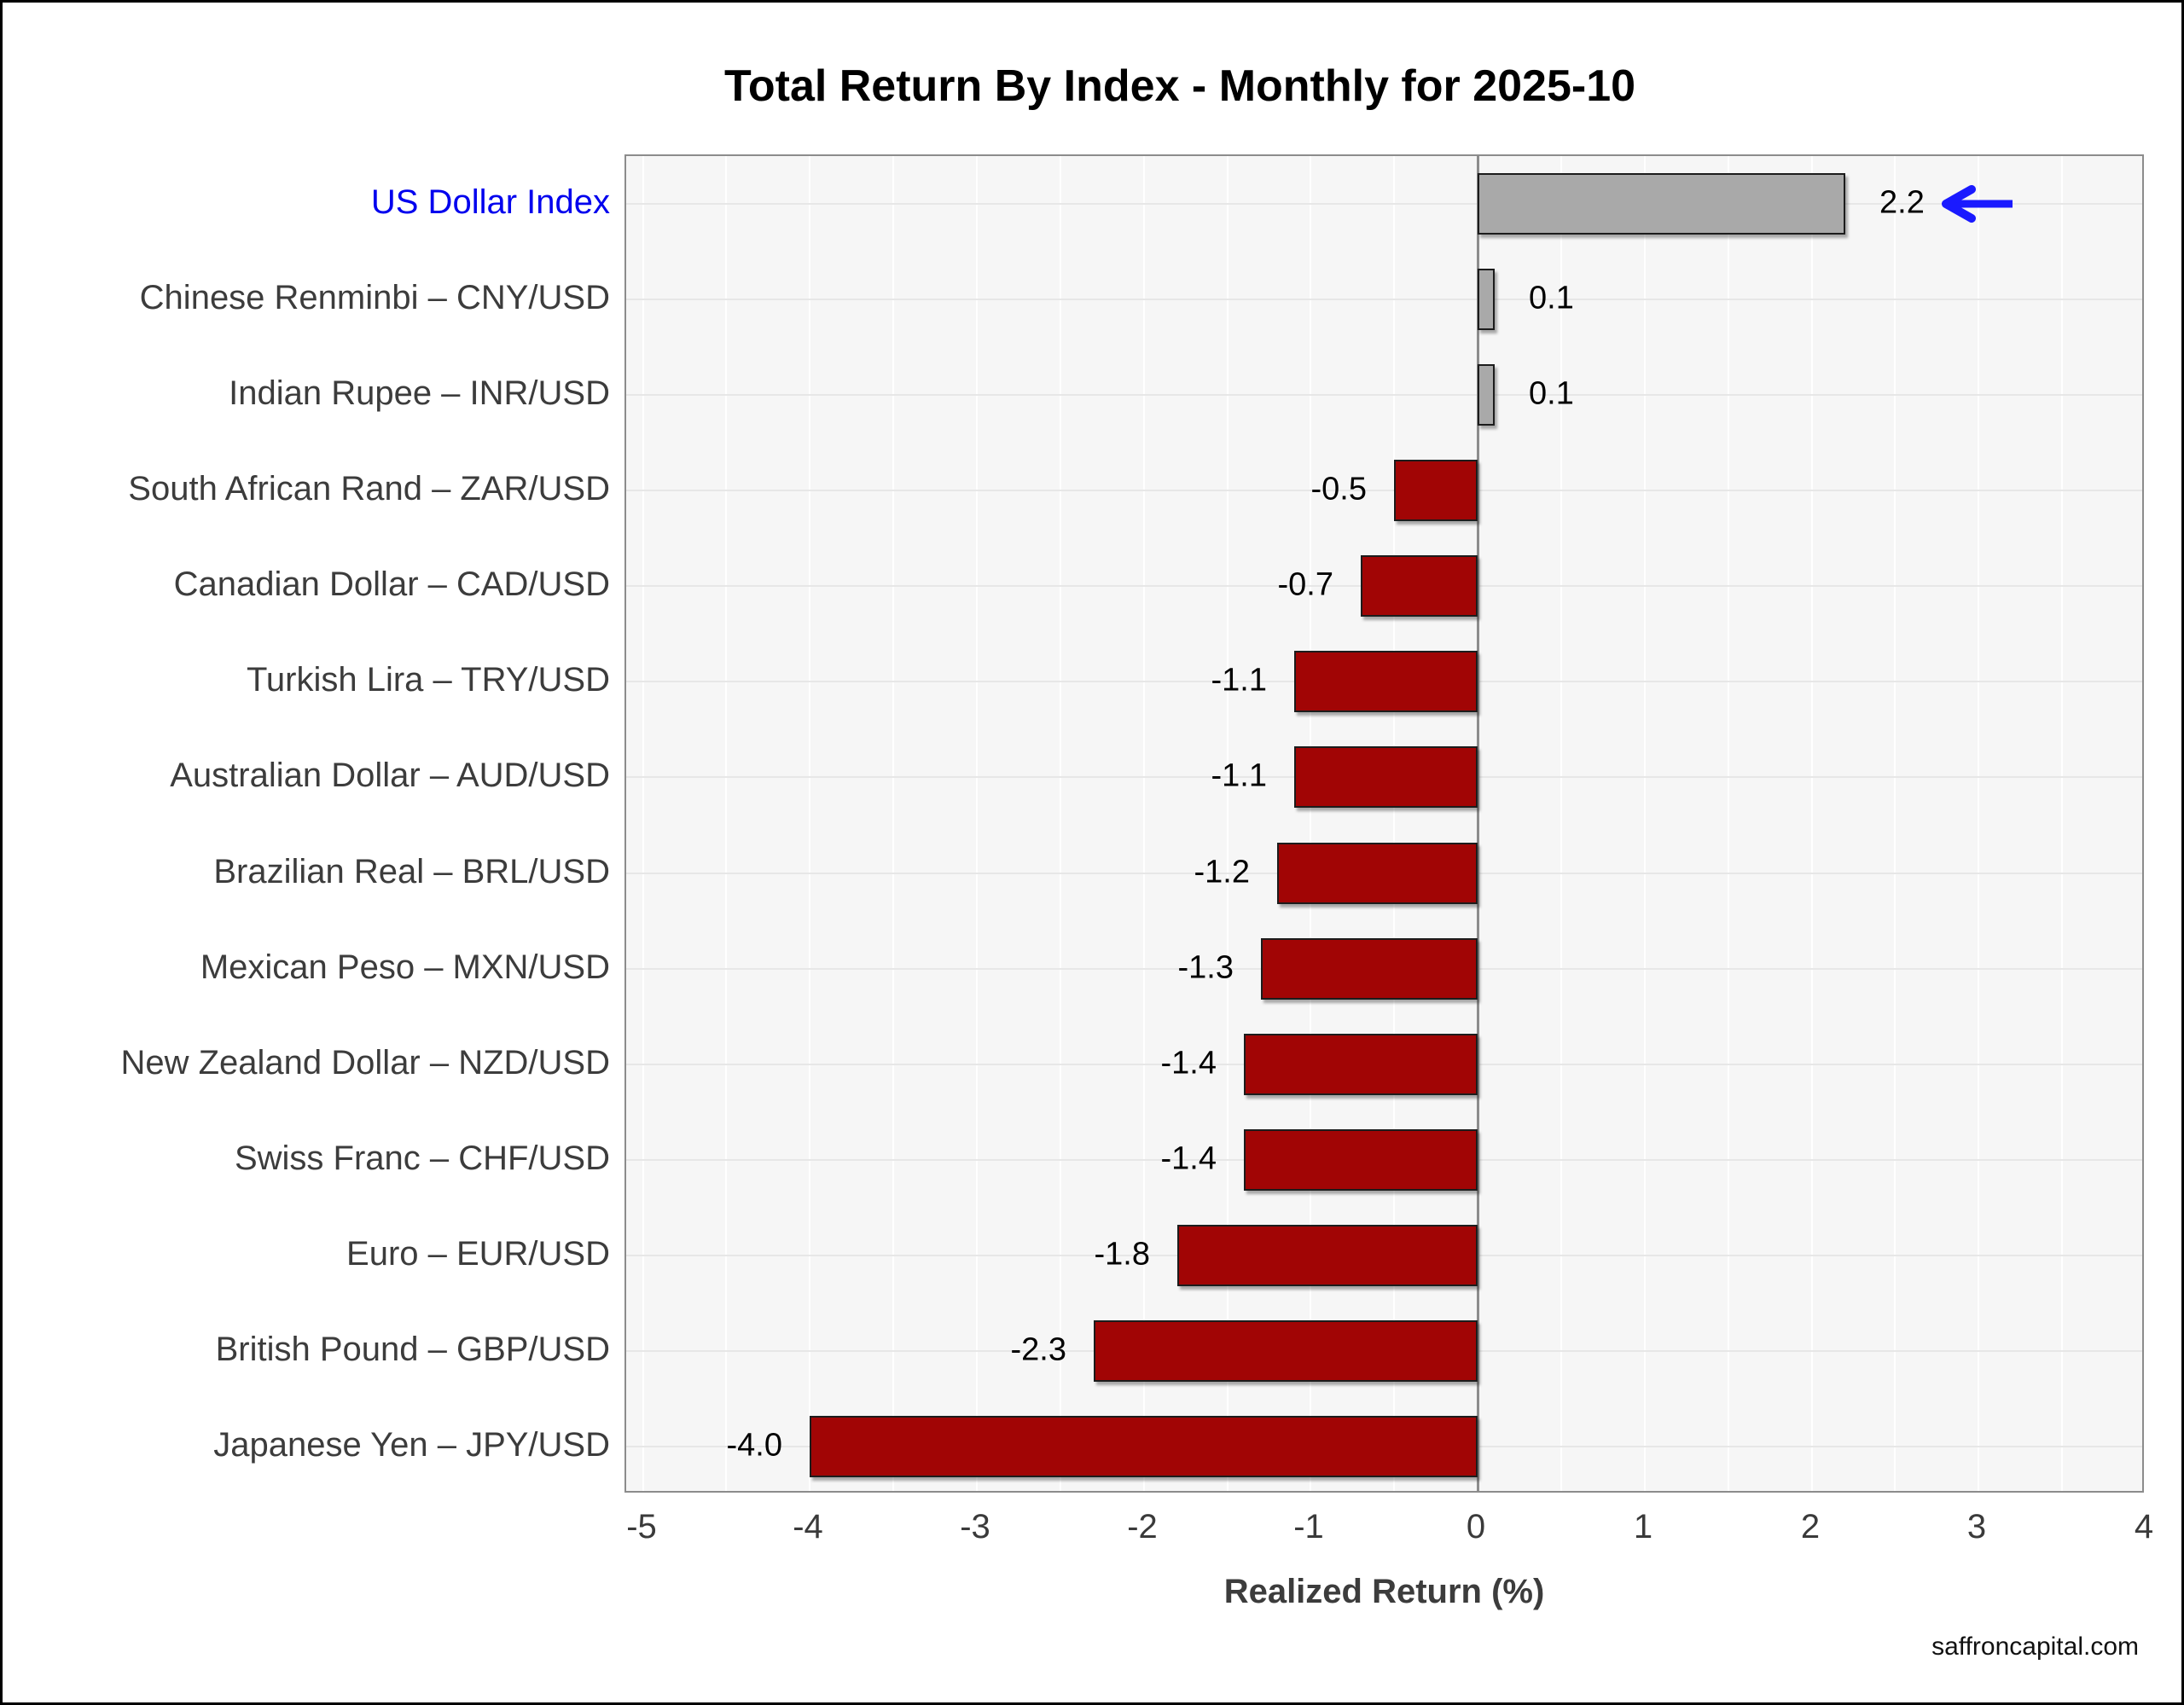 Image resolution: width=2184 pixels, height=1705 pixels. I want to click on category-label-new-zealand-dollar-nzd-usd: New Zealand Dollar – NZD/USD, so click(365, 1063).